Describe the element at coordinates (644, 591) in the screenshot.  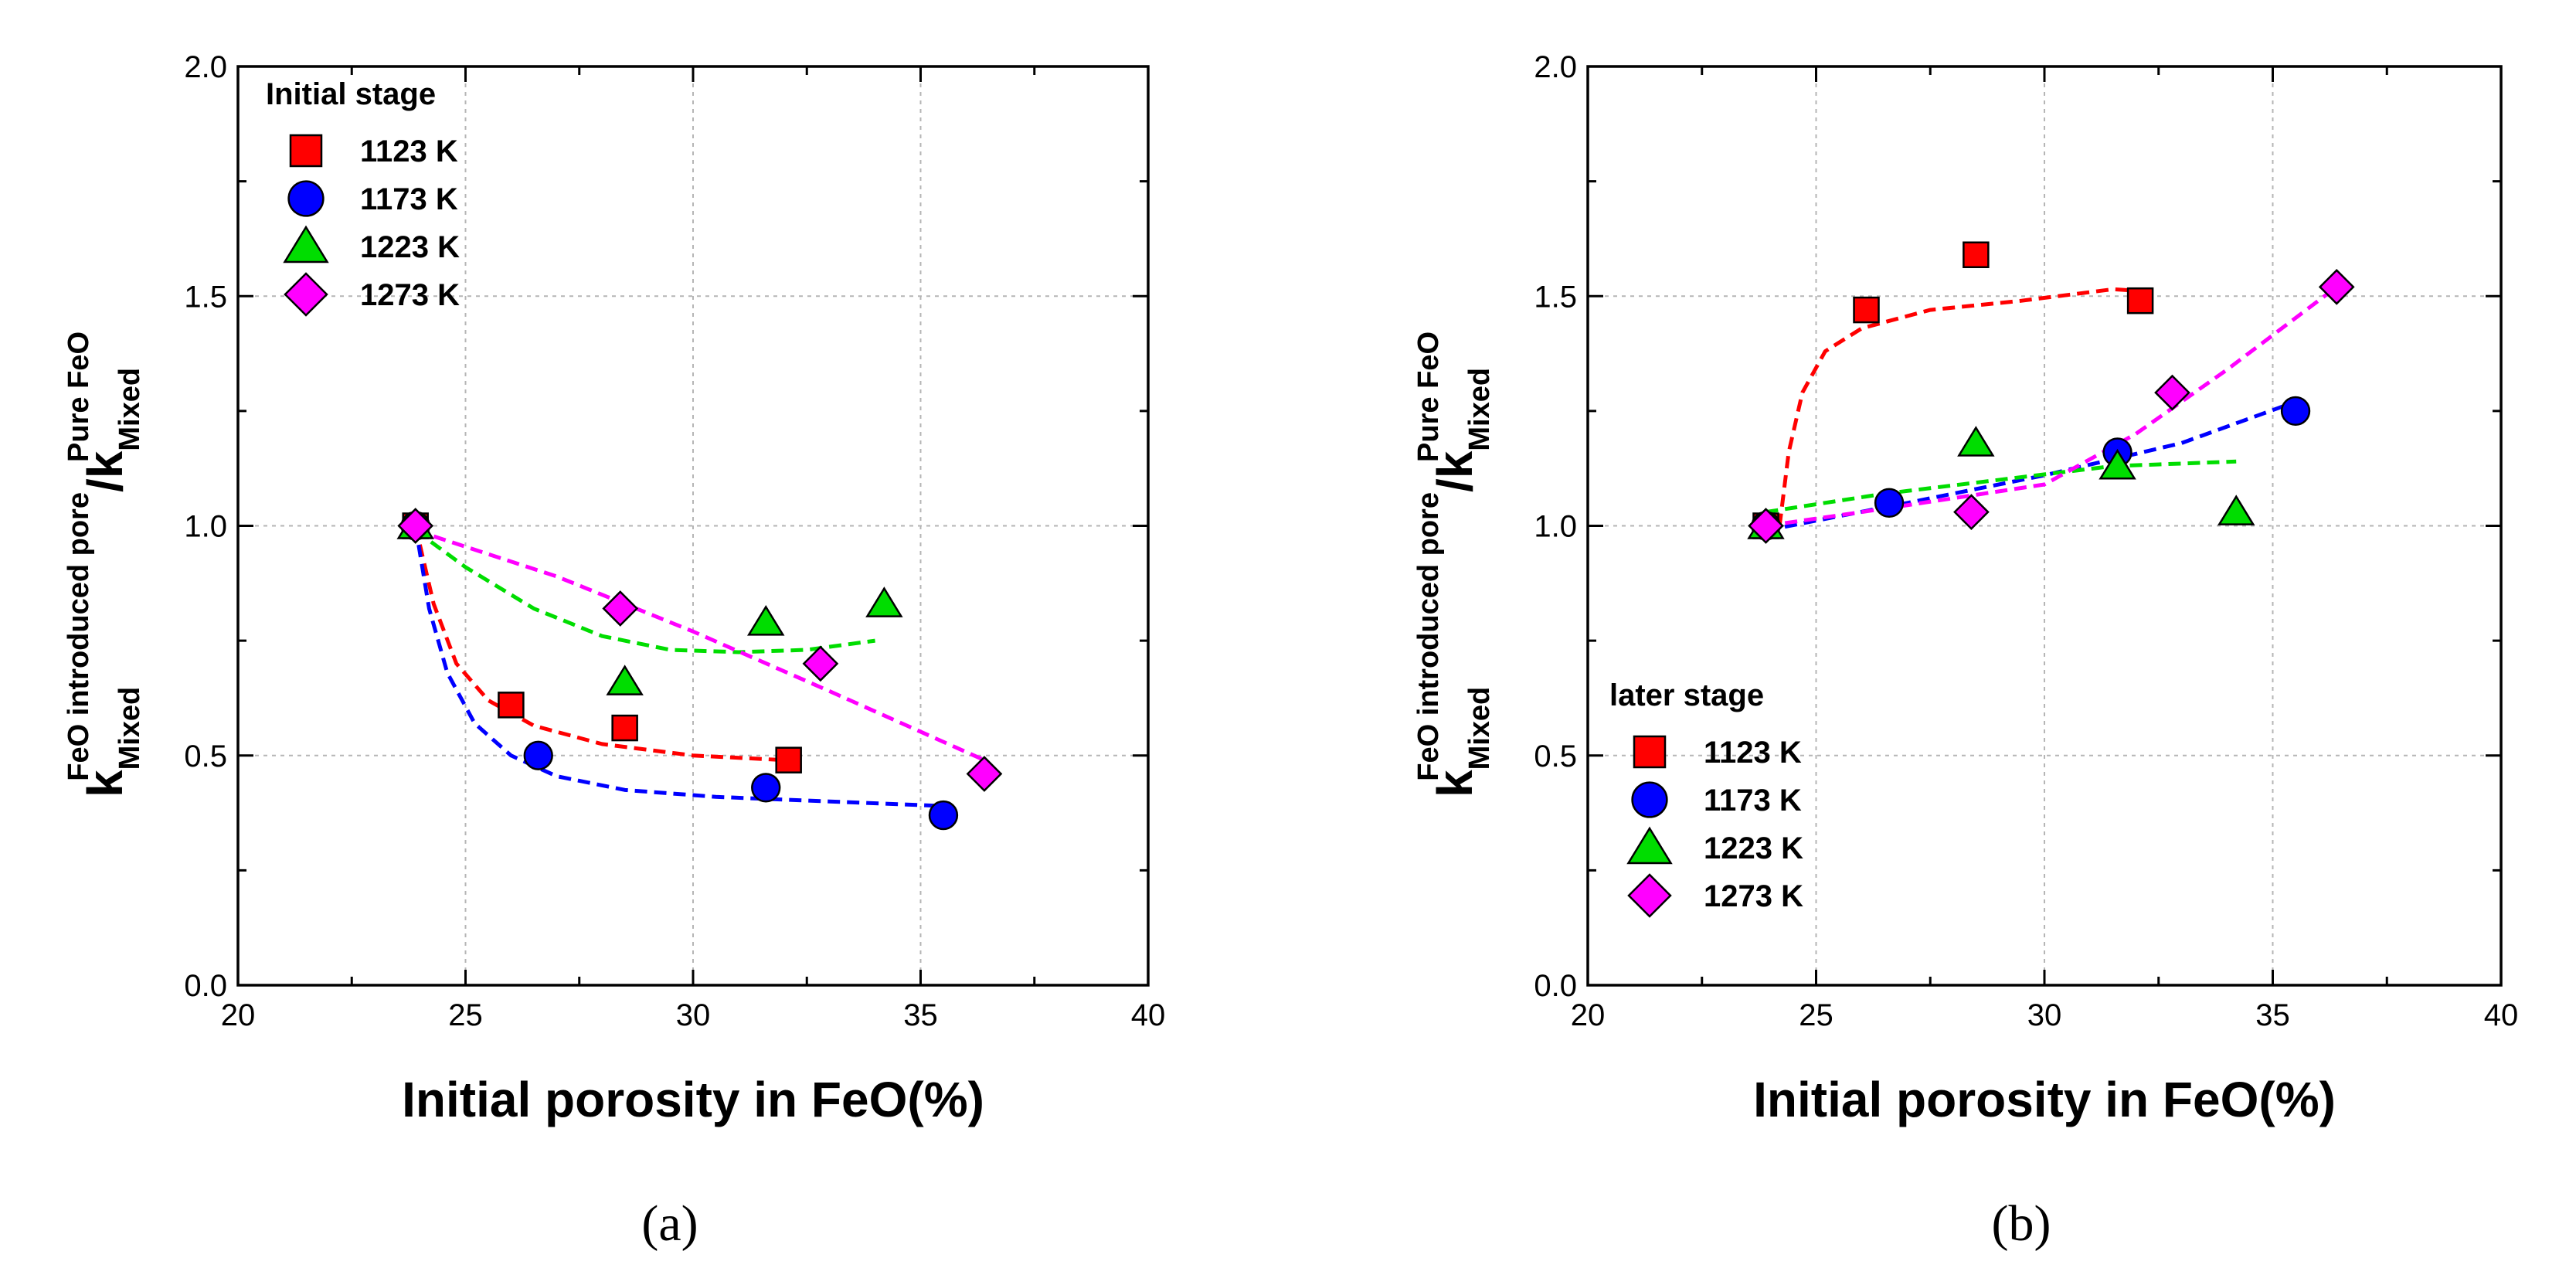
I see `panel-a-fit-line-1223k` at that location.